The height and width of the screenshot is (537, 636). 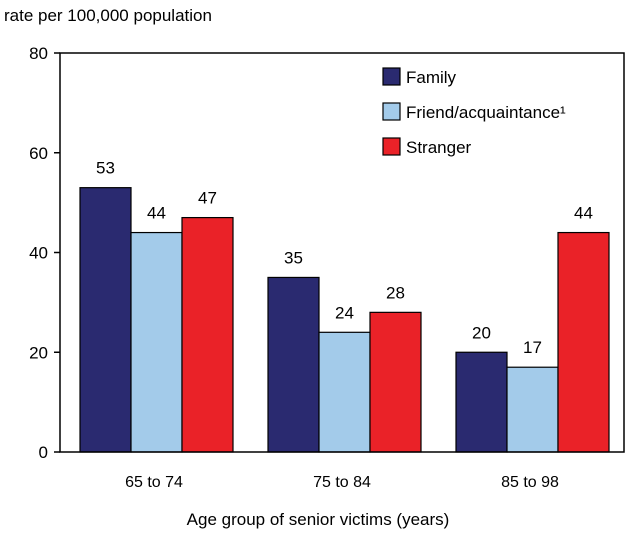 I want to click on legend-label: Stranger, so click(x=439, y=147).